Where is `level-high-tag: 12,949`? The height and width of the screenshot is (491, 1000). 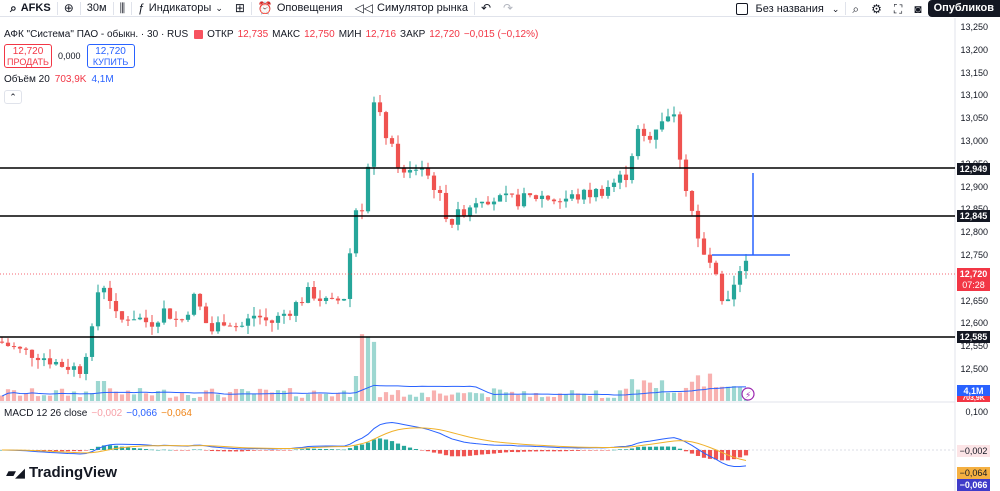 level-high-tag: 12,949 is located at coordinates (973, 169).